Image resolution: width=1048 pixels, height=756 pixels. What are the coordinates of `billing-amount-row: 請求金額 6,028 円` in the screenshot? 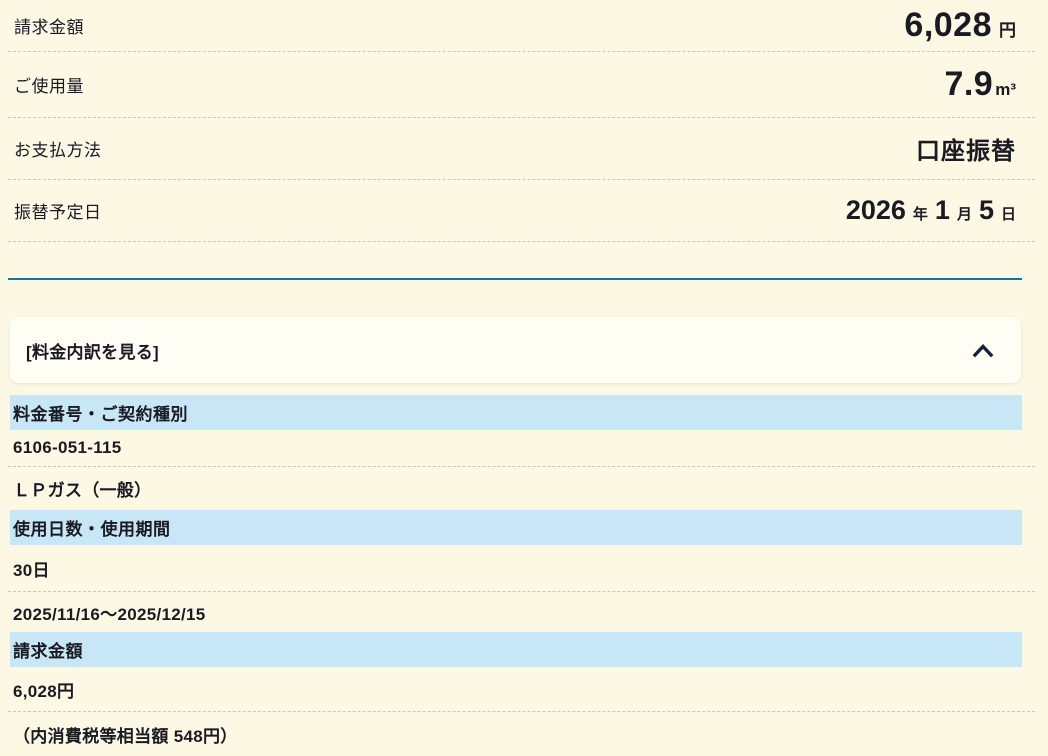 It's located at (521, 26).